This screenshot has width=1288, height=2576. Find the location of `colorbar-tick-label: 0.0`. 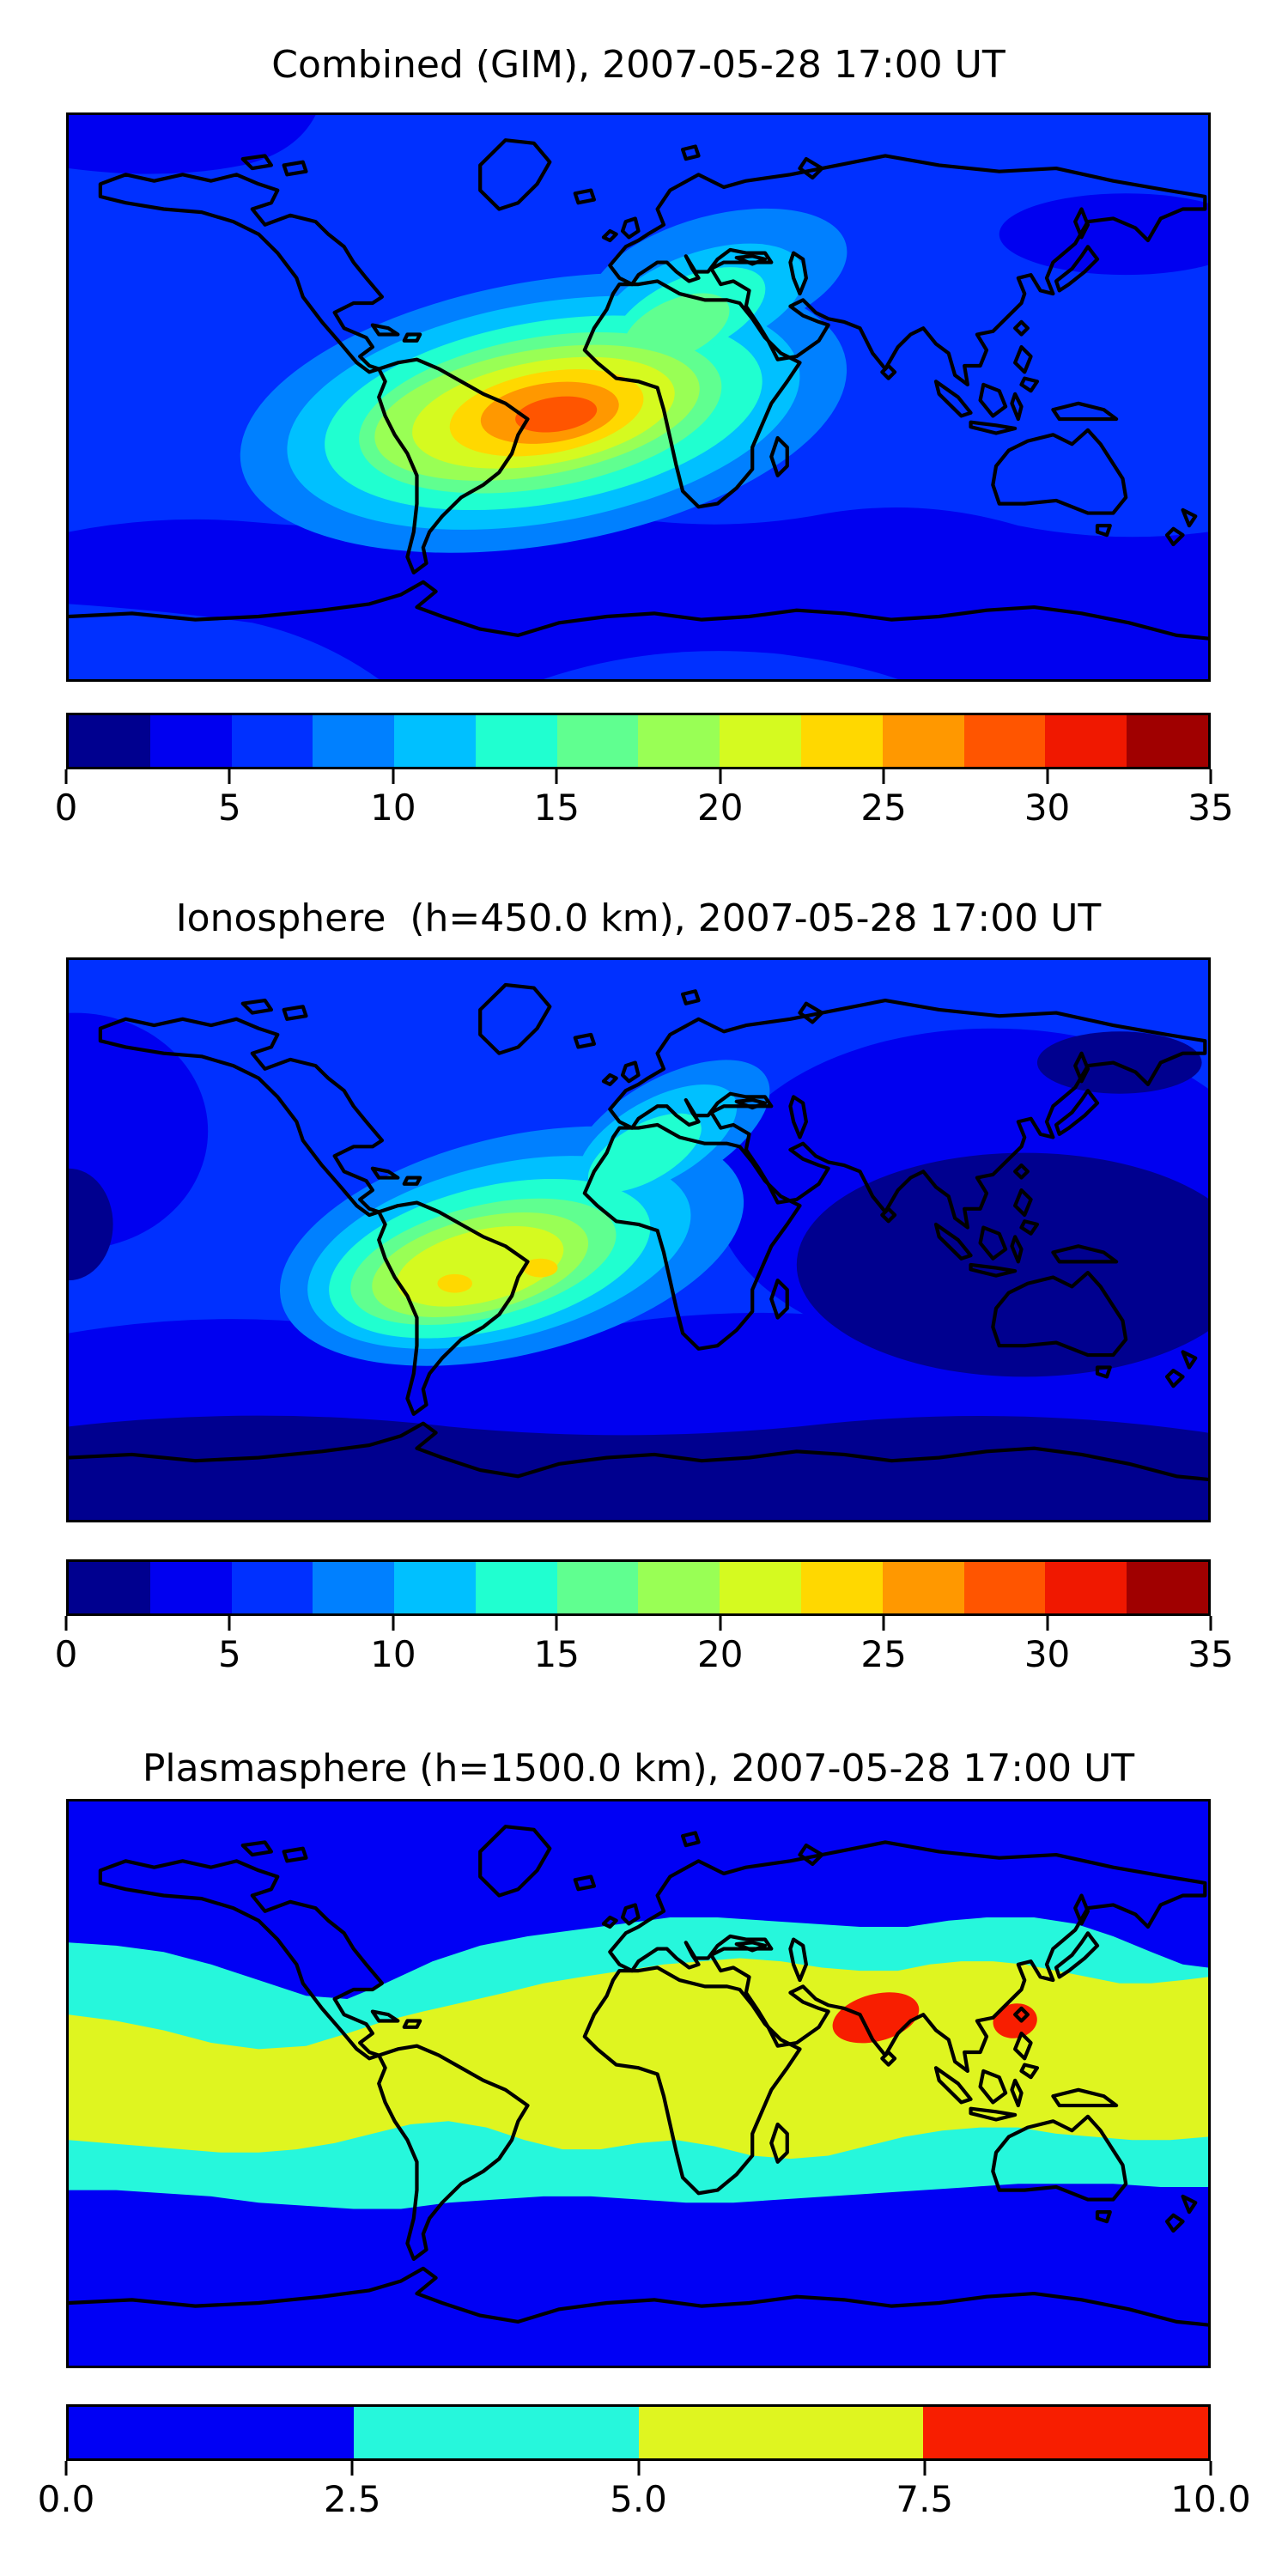

colorbar-tick-label: 0.0 is located at coordinates (66, 2499).